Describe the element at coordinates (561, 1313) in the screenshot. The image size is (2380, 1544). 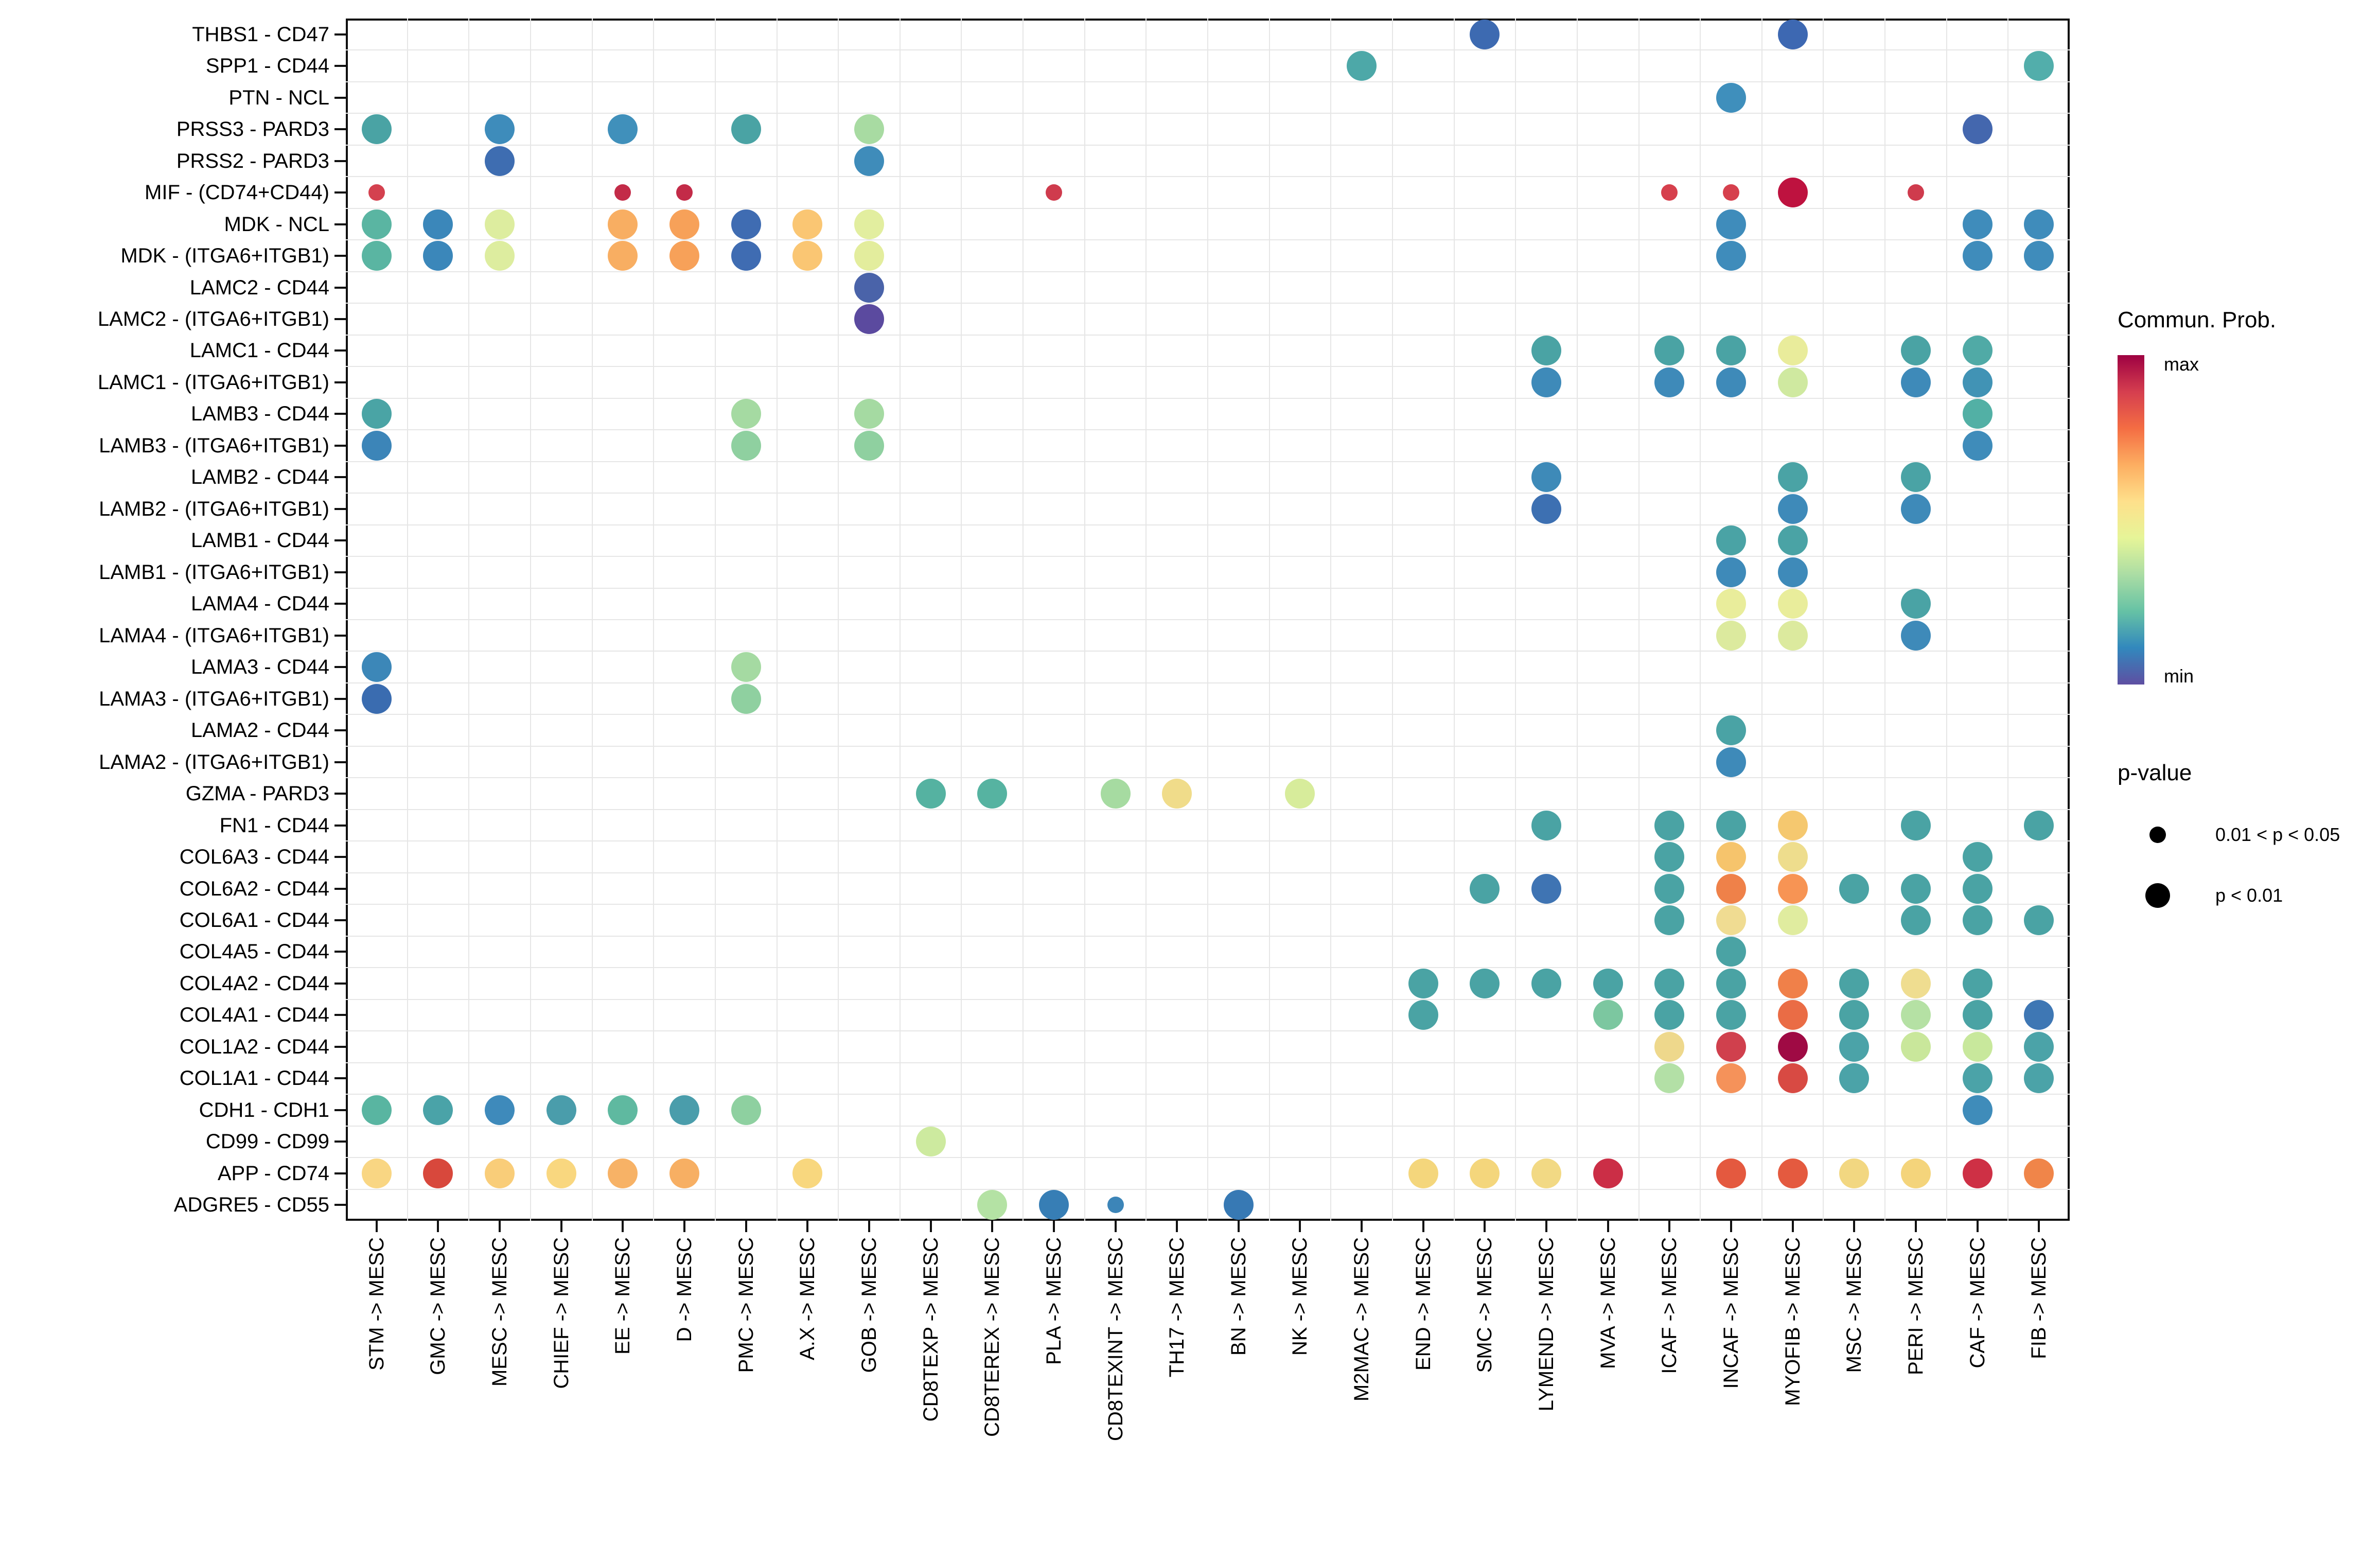
I see `x-axis-label: CHIEF -> MESC` at that location.